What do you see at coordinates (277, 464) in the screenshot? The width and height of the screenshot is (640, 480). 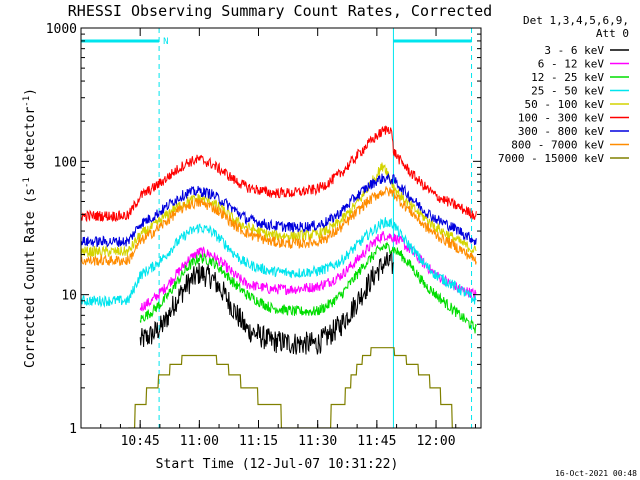 I see `x-axis-label: Start Time (12-Jul-07 10:31:22)` at bounding box center [277, 464].